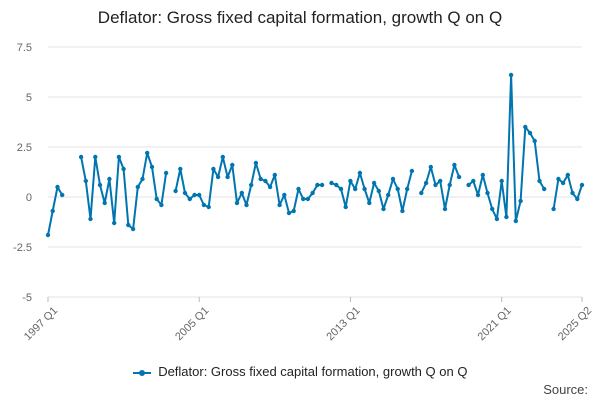  I want to click on y-tick-label: 5, so click(29, 98).